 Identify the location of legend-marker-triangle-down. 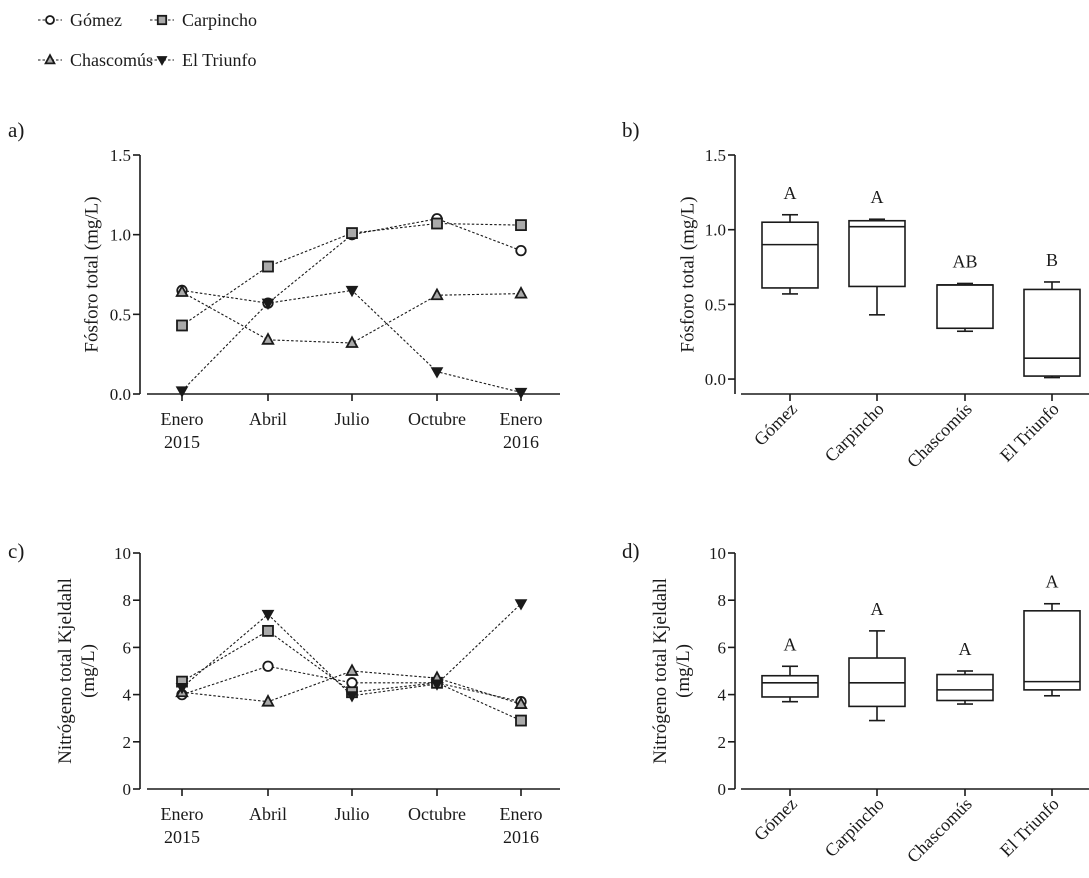
(162, 61).